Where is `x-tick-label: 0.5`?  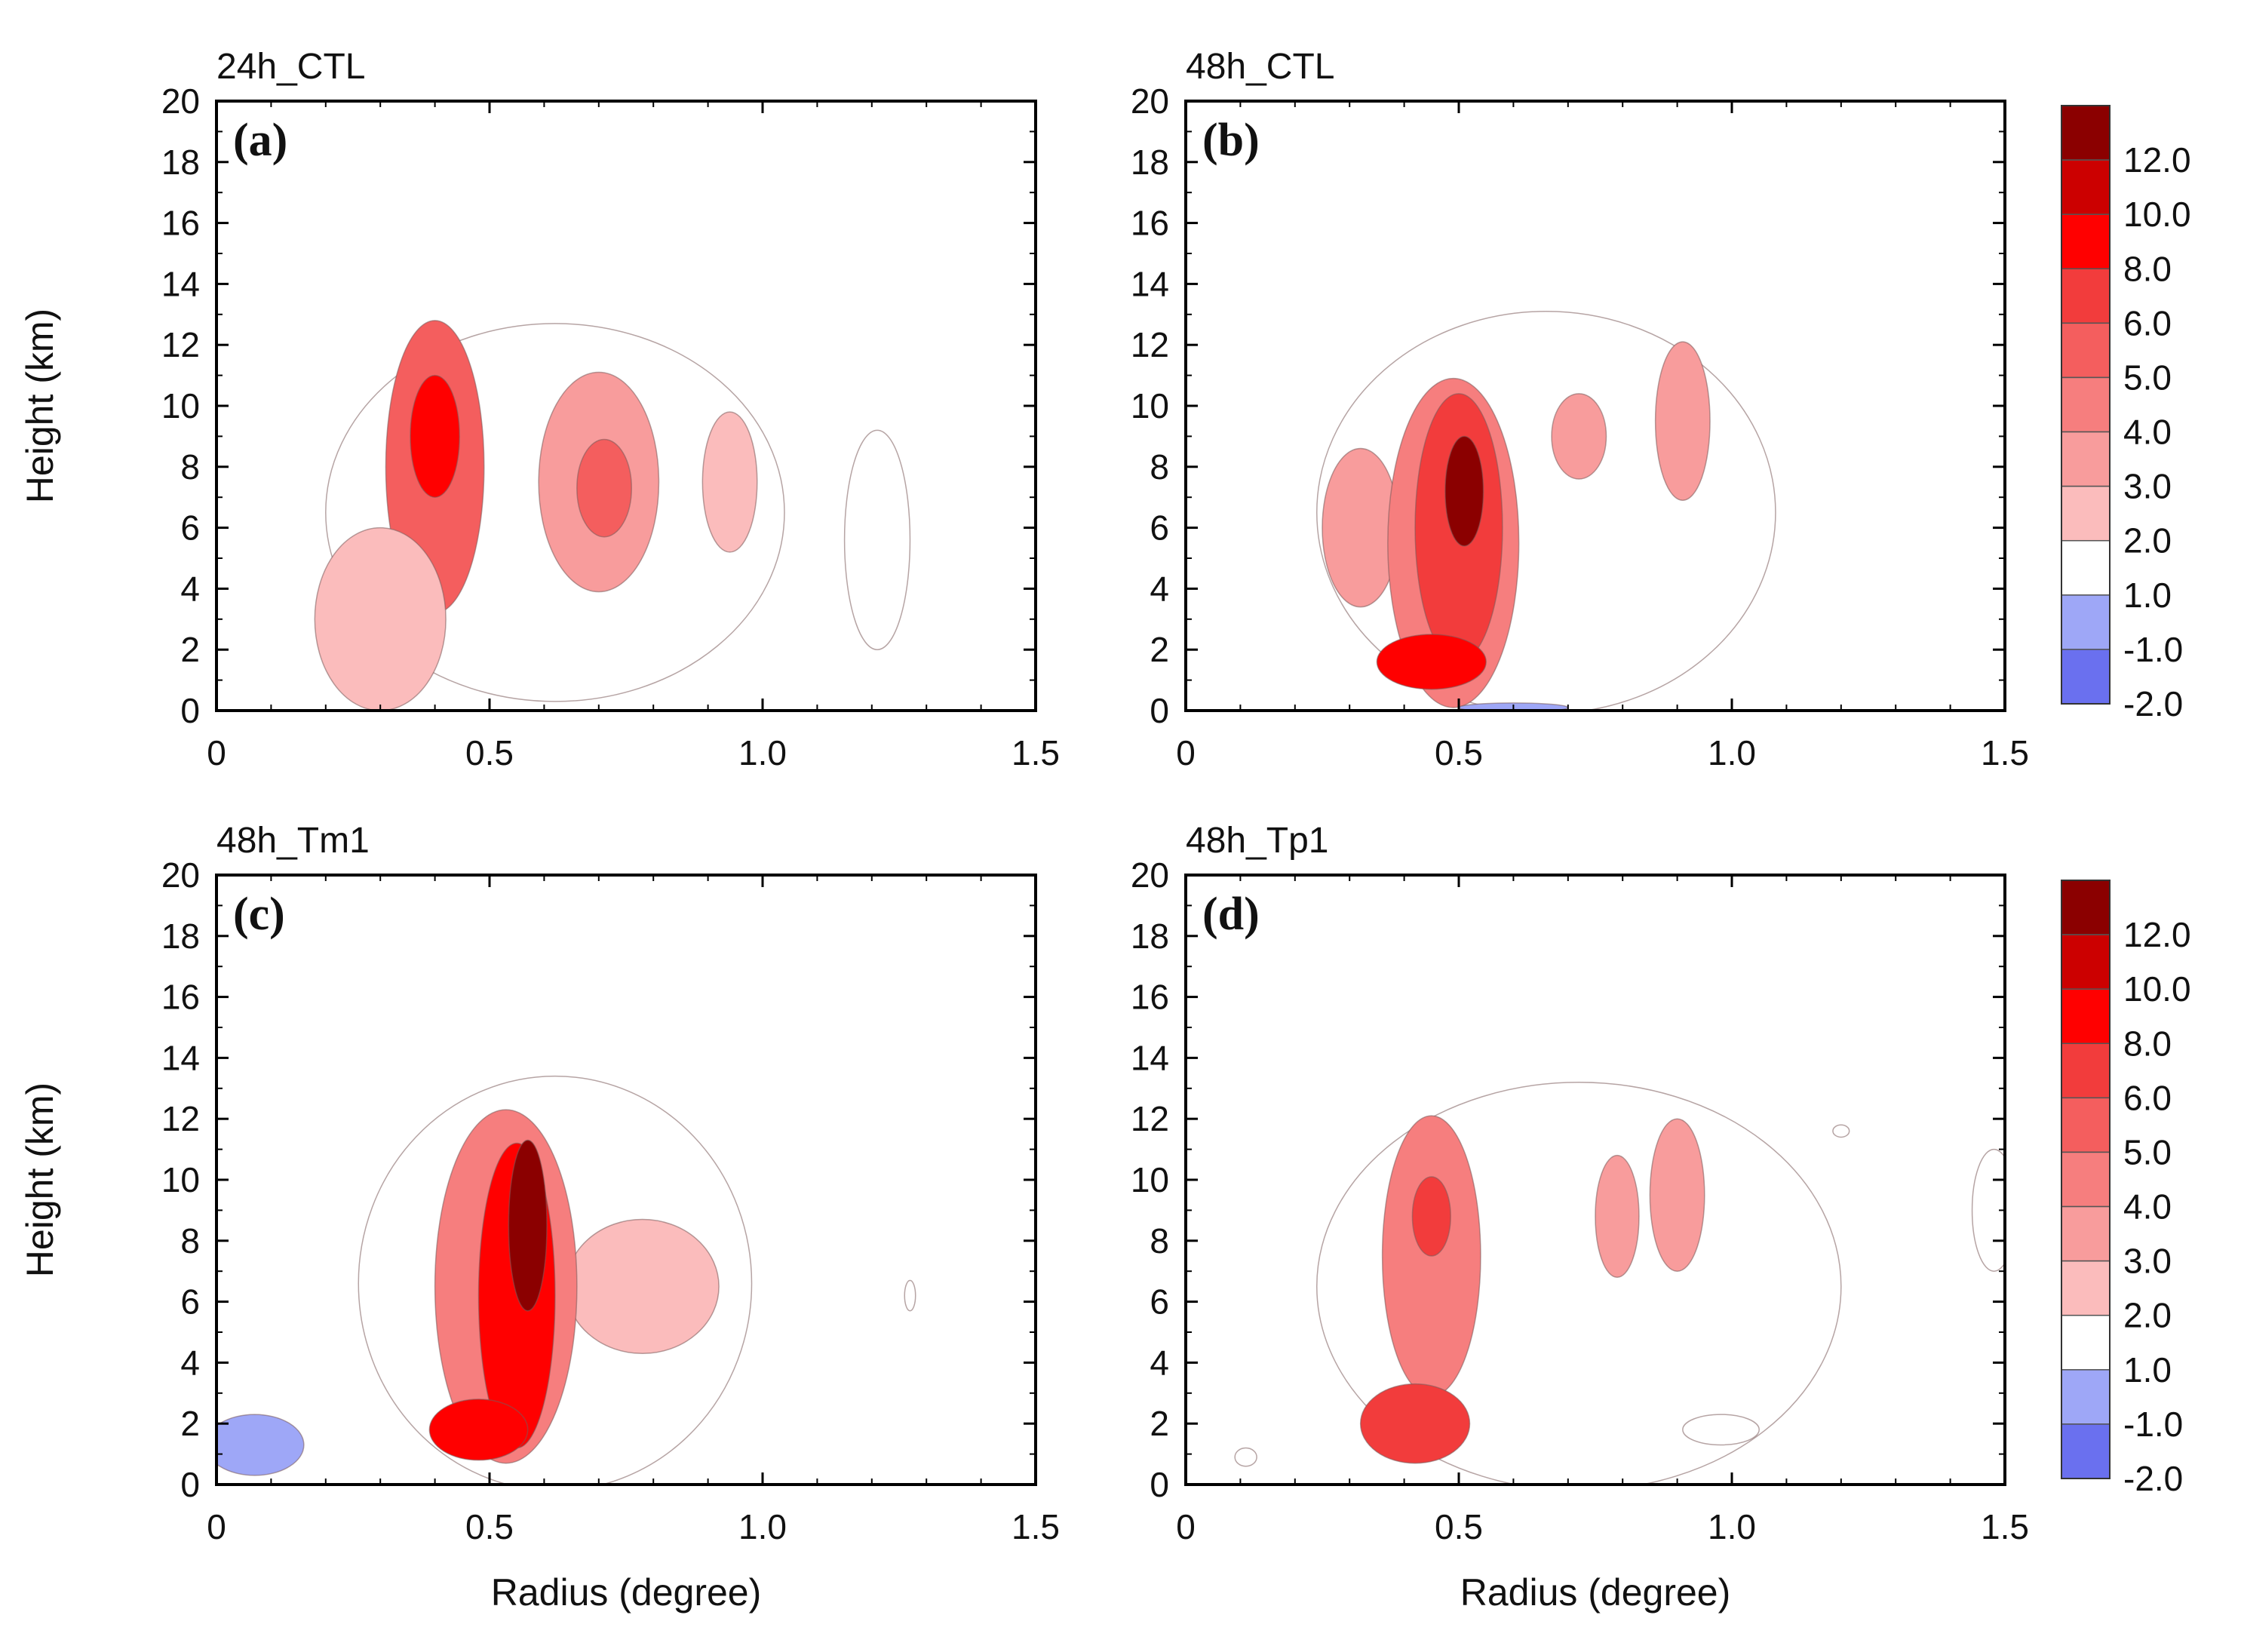 x-tick-label: 0.5 is located at coordinates (489, 1526).